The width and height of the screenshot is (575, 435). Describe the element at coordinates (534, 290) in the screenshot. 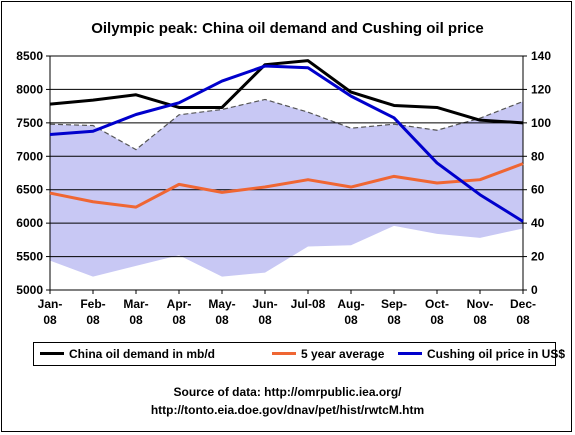

I see `right-axis-tick-label: 0` at that location.